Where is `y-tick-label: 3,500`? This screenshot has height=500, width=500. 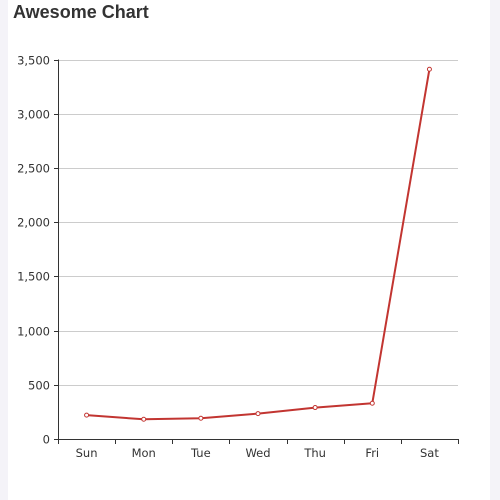
y-tick-label: 3,500 is located at coordinates (33, 61).